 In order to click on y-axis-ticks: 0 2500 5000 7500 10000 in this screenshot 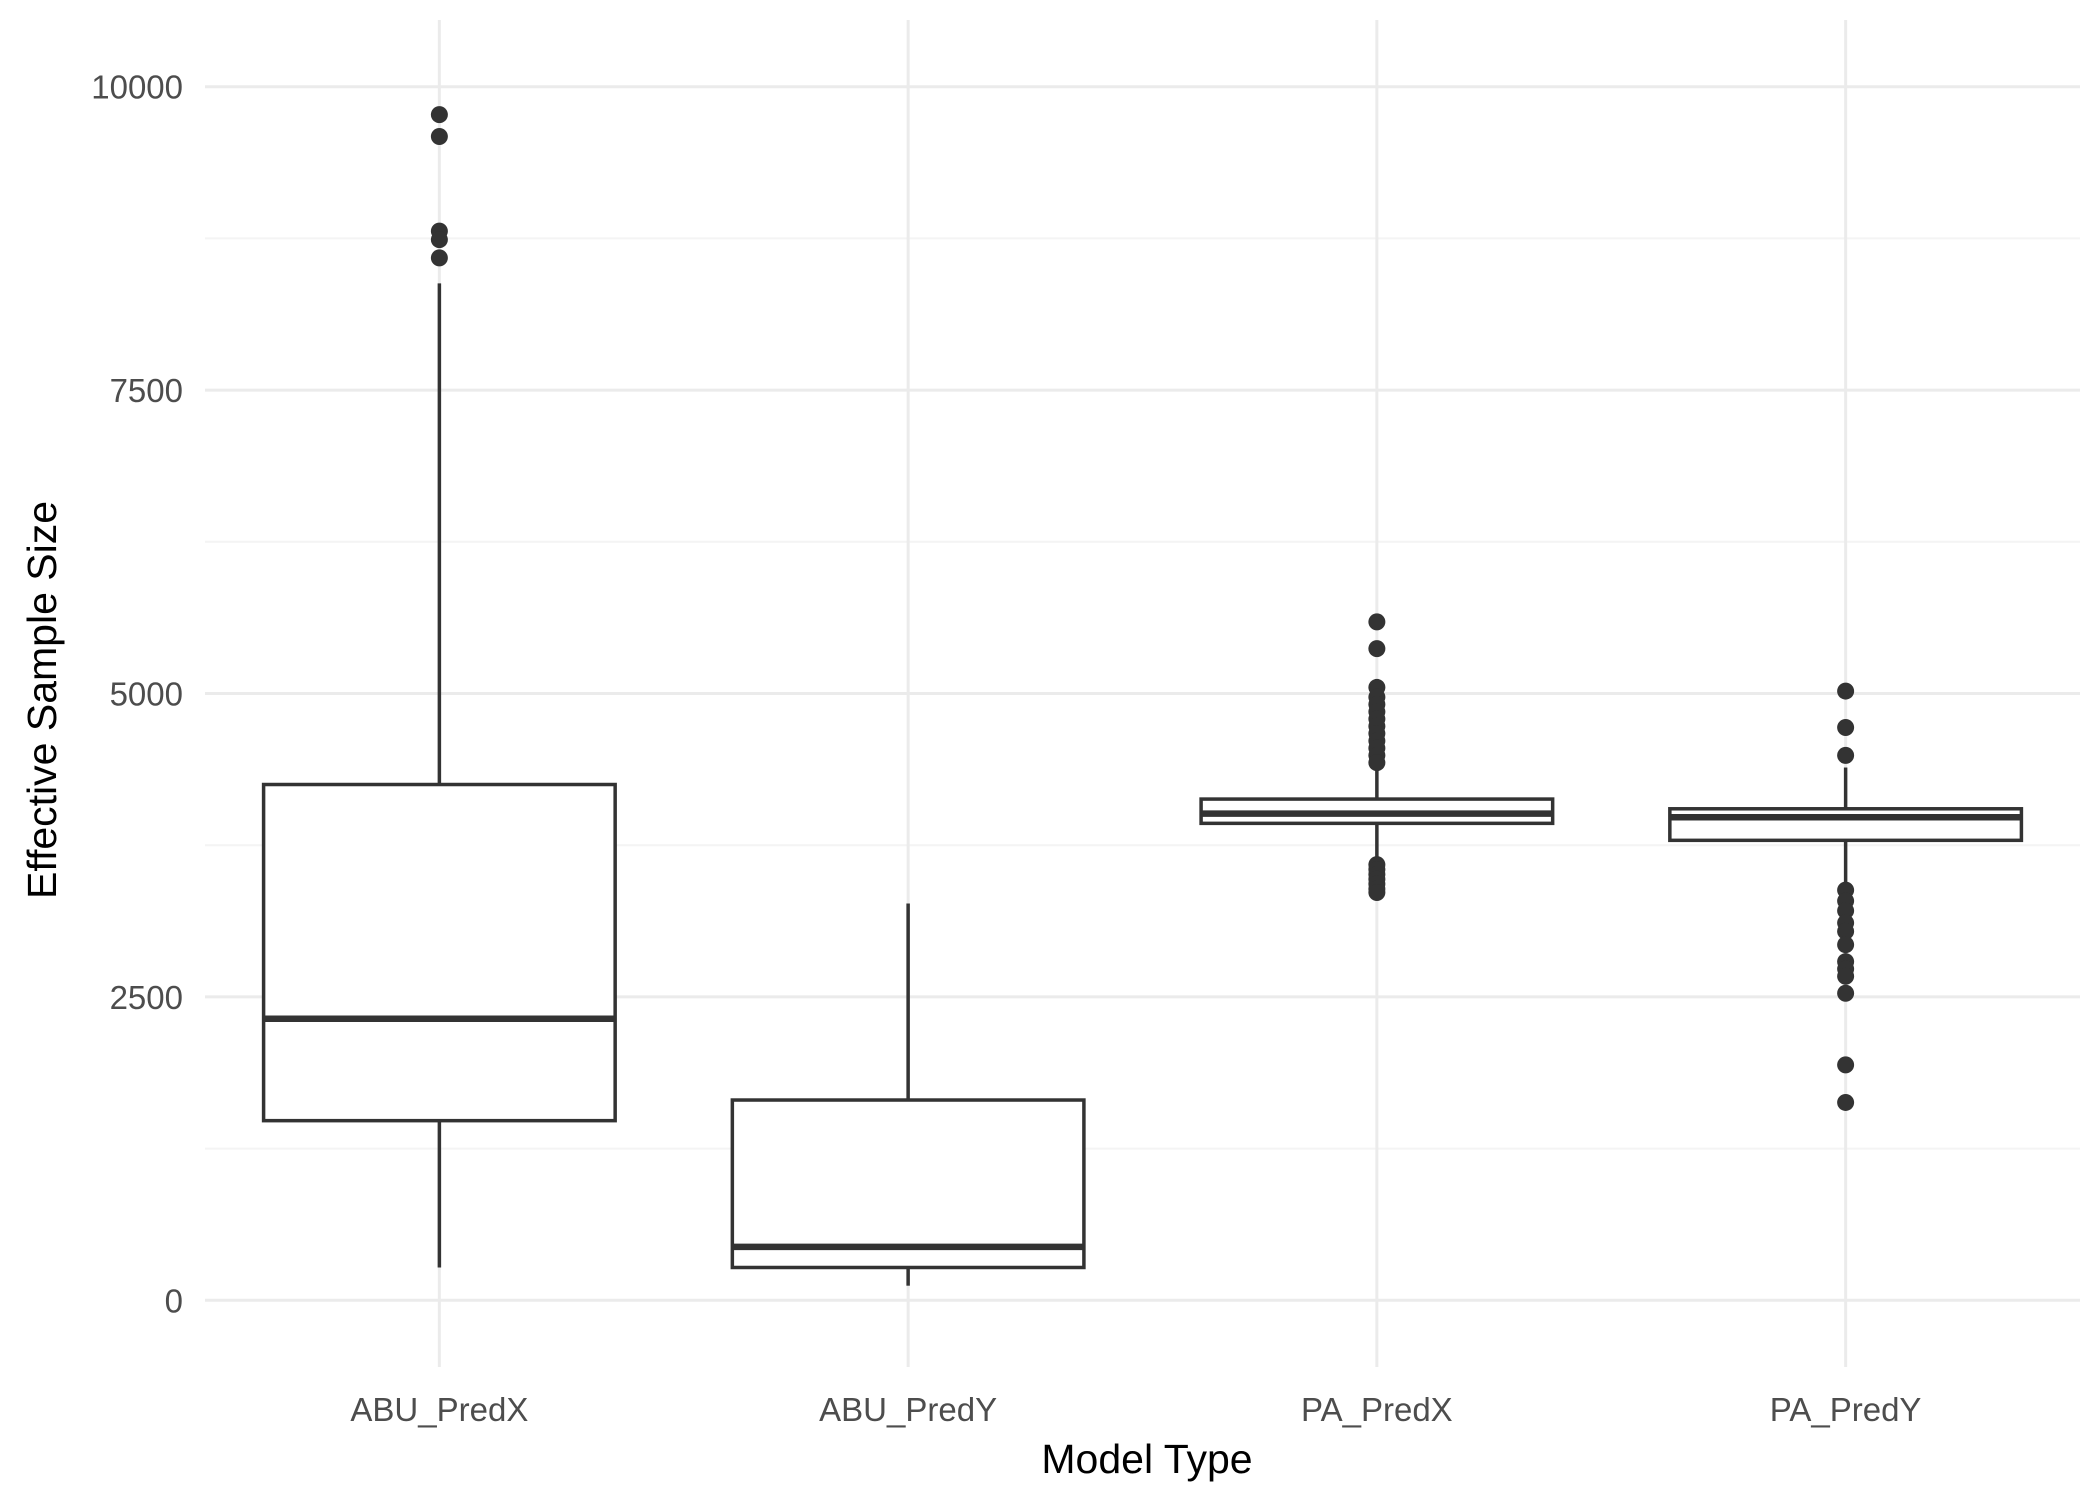, I will do `click(137, 694)`.